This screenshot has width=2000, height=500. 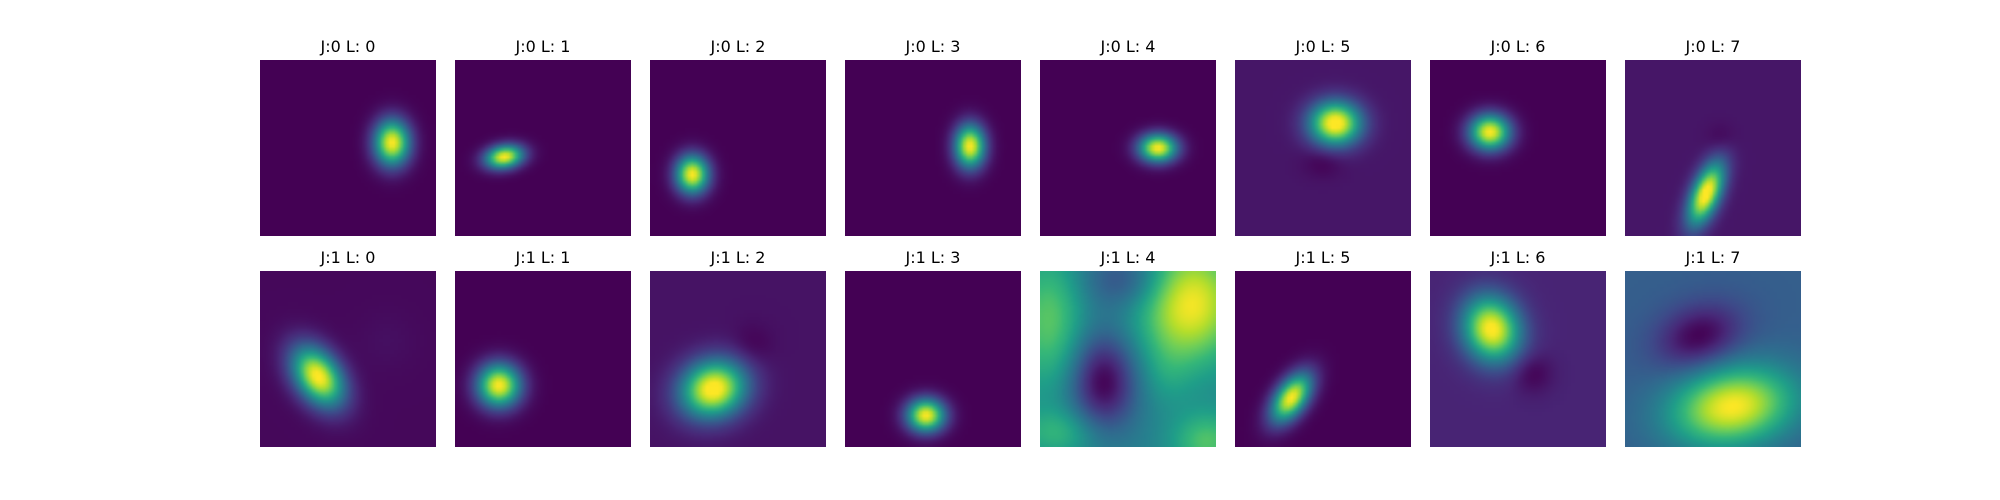 I want to click on panel-title-9: J:1 L: 1, so click(x=543, y=257).